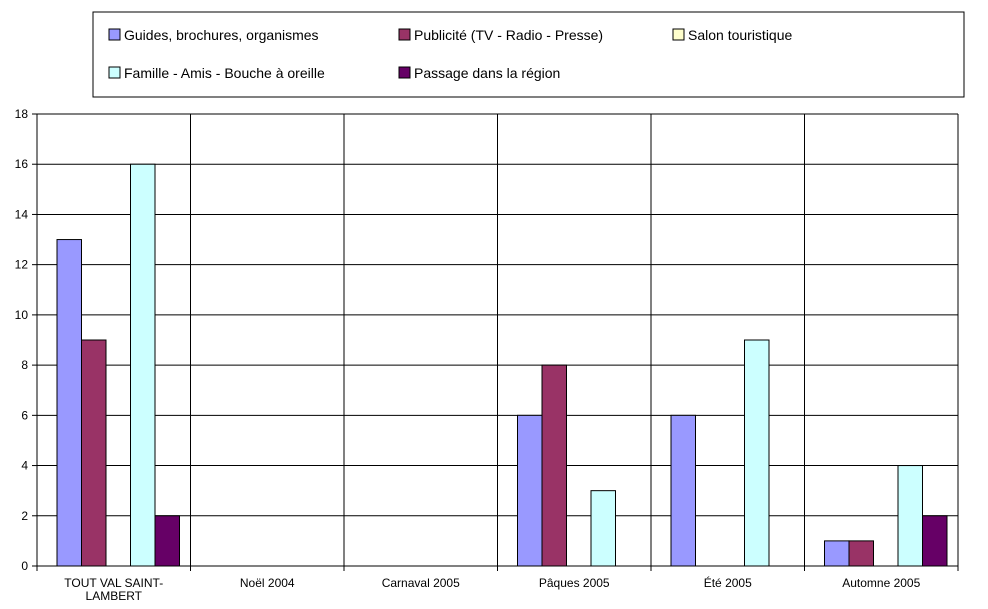  I want to click on category-label: Automne 2005, so click(881, 583).